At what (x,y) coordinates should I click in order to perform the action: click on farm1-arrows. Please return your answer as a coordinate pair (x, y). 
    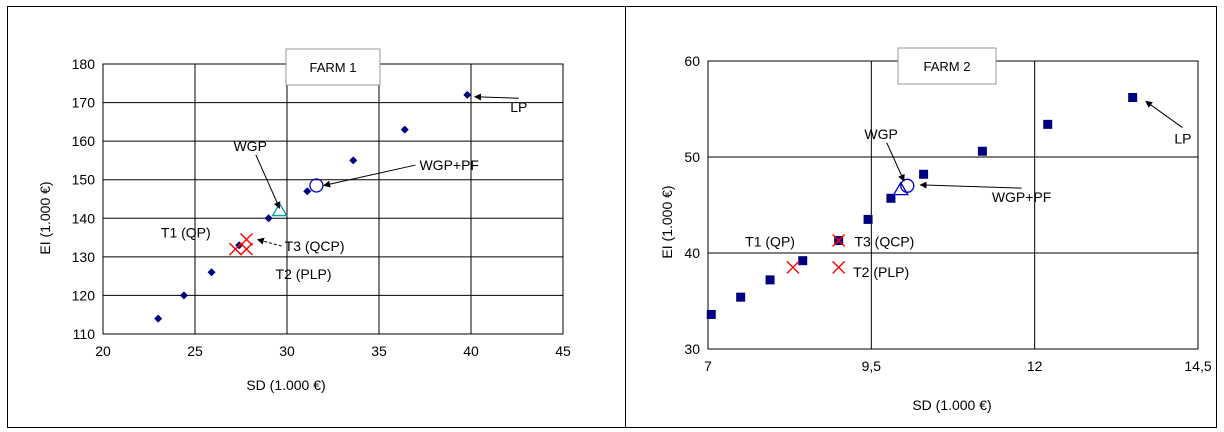
    Looking at the image, I should click on (387, 170).